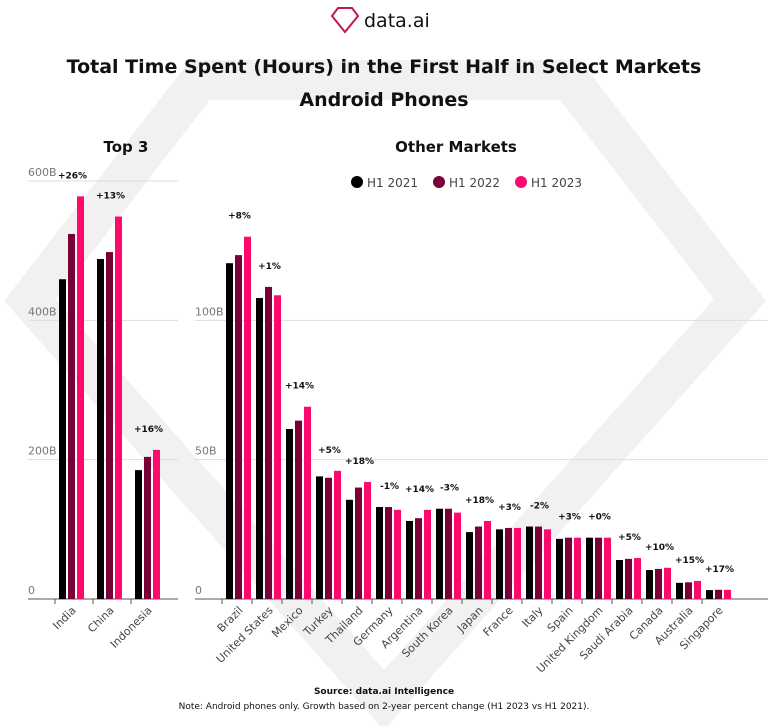  I want to click on bar-india-H1-2021, so click(62, 439).